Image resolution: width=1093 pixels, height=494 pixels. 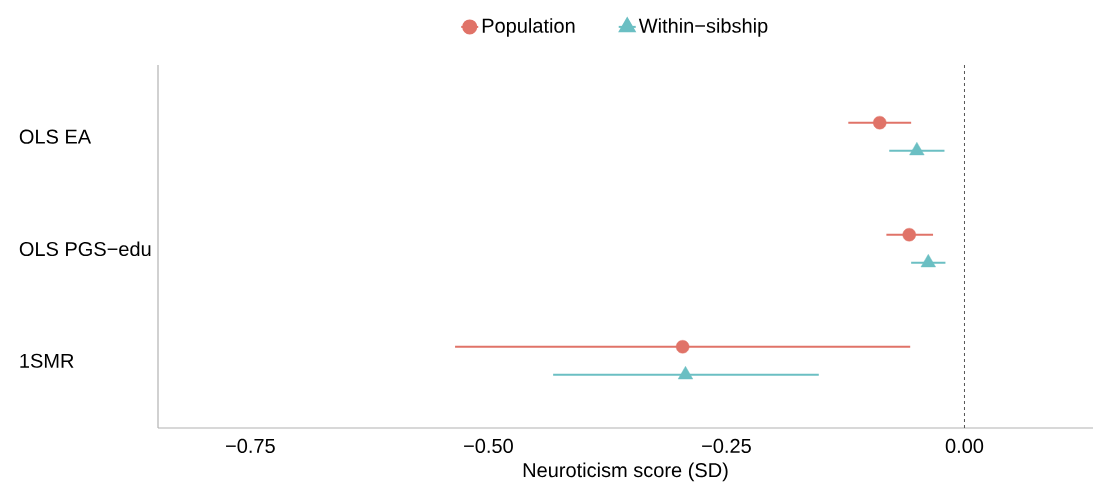 I want to click on legend-label: Population, so click(x=528, y=27).